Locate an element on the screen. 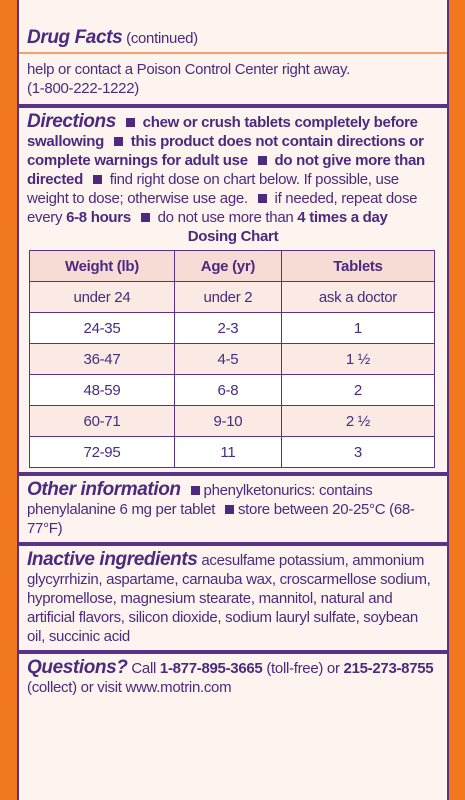 The width and height of the screenshot is (465, 800). text-segment: 4 times a day is located at coordinates (342, 217).